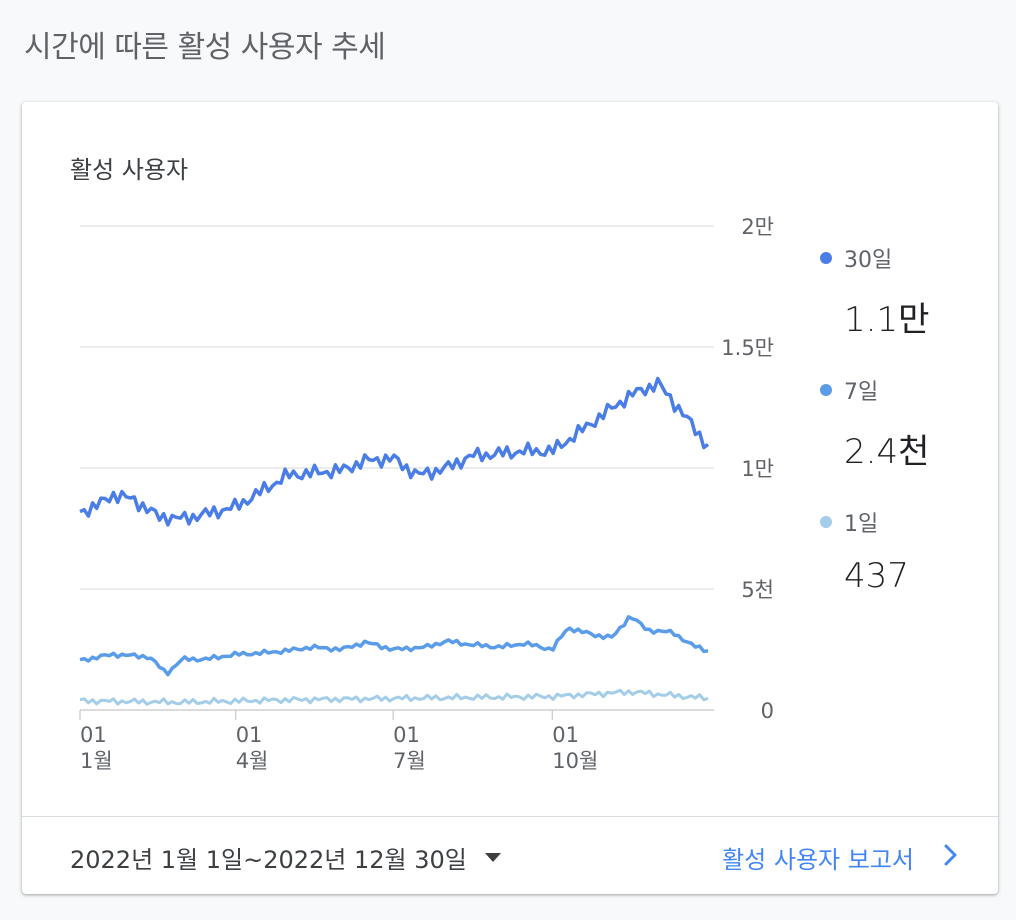 The image size is (1016, 920). Describe the element at coordinates (268, 860) in the screenshot. I see `date-range-label: 2022년 1월 1일~2022년 12월 30일` at that location.